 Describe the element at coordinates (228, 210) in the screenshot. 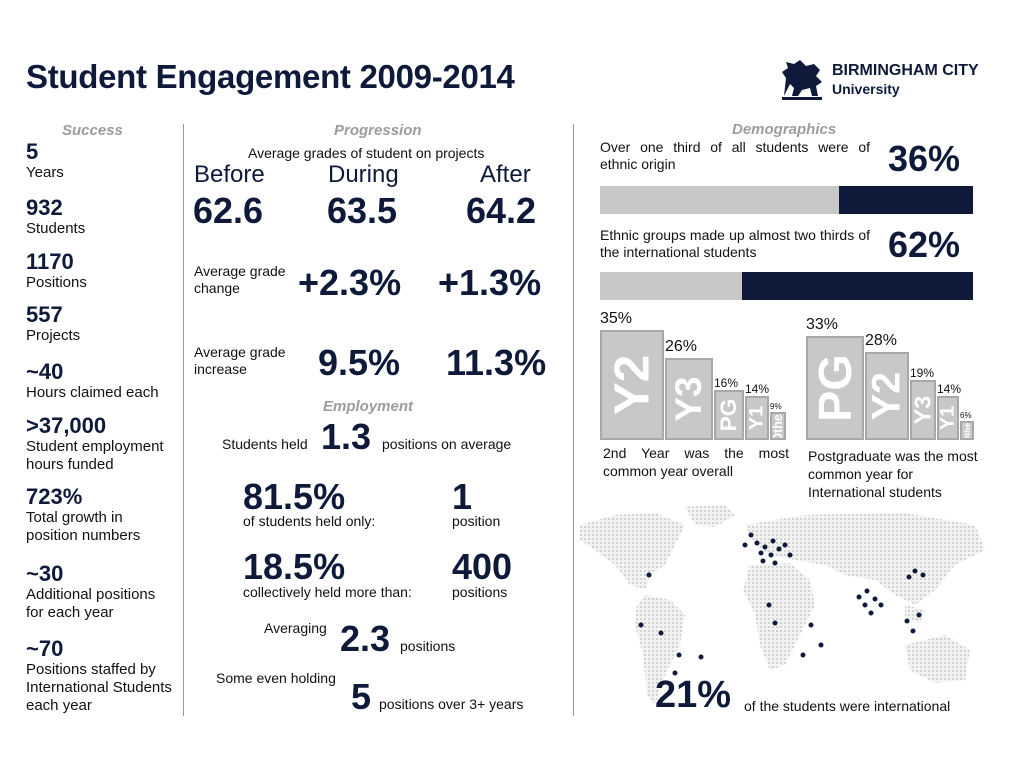

I see `grade-before: 62.6` at that location.